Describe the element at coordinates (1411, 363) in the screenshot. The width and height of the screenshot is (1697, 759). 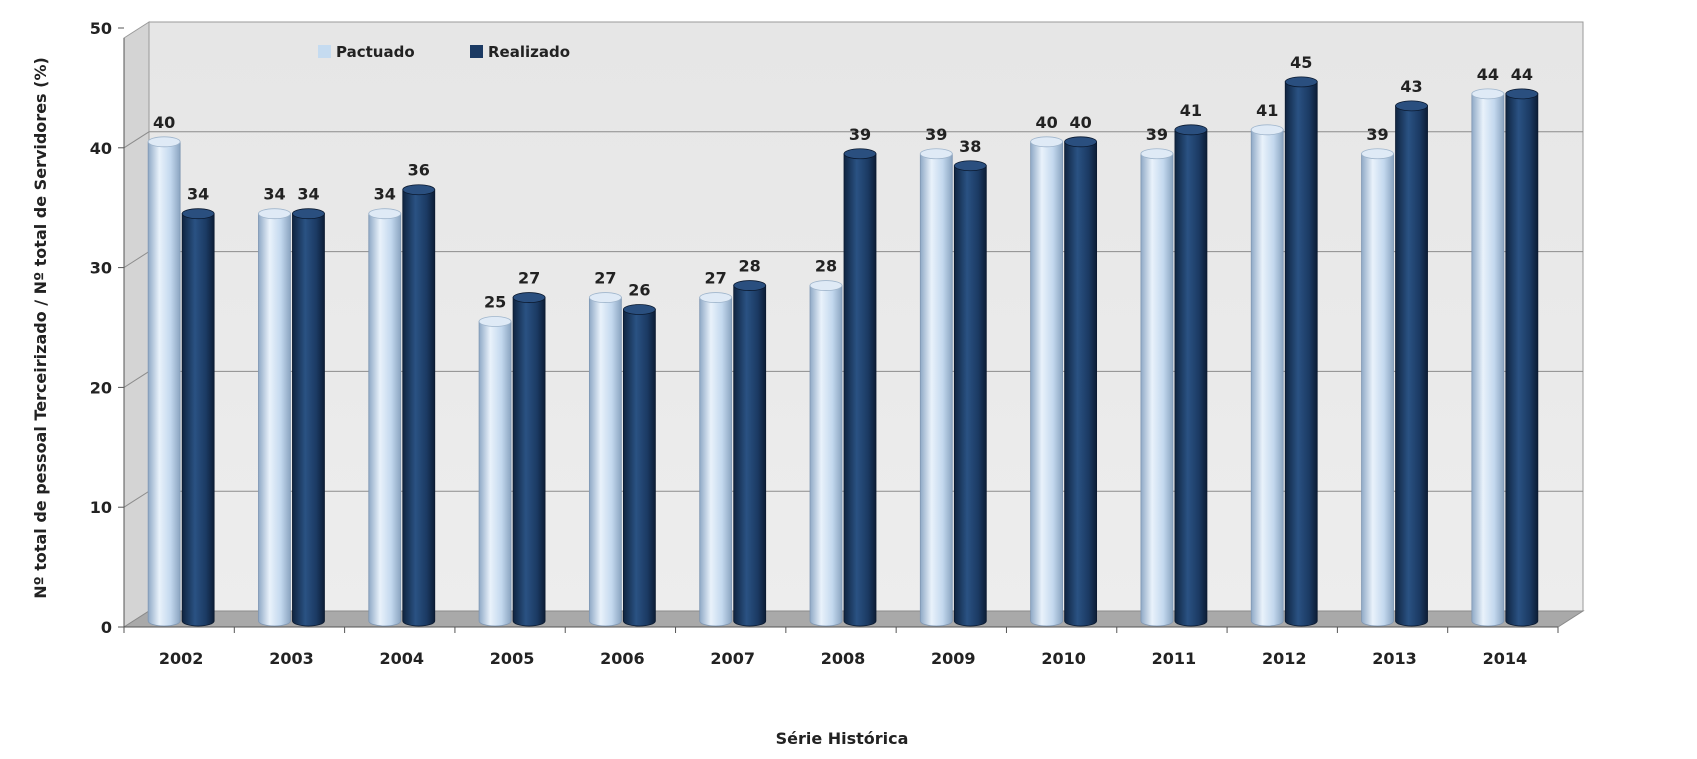
I see `bar-realizado-2013` at that location.